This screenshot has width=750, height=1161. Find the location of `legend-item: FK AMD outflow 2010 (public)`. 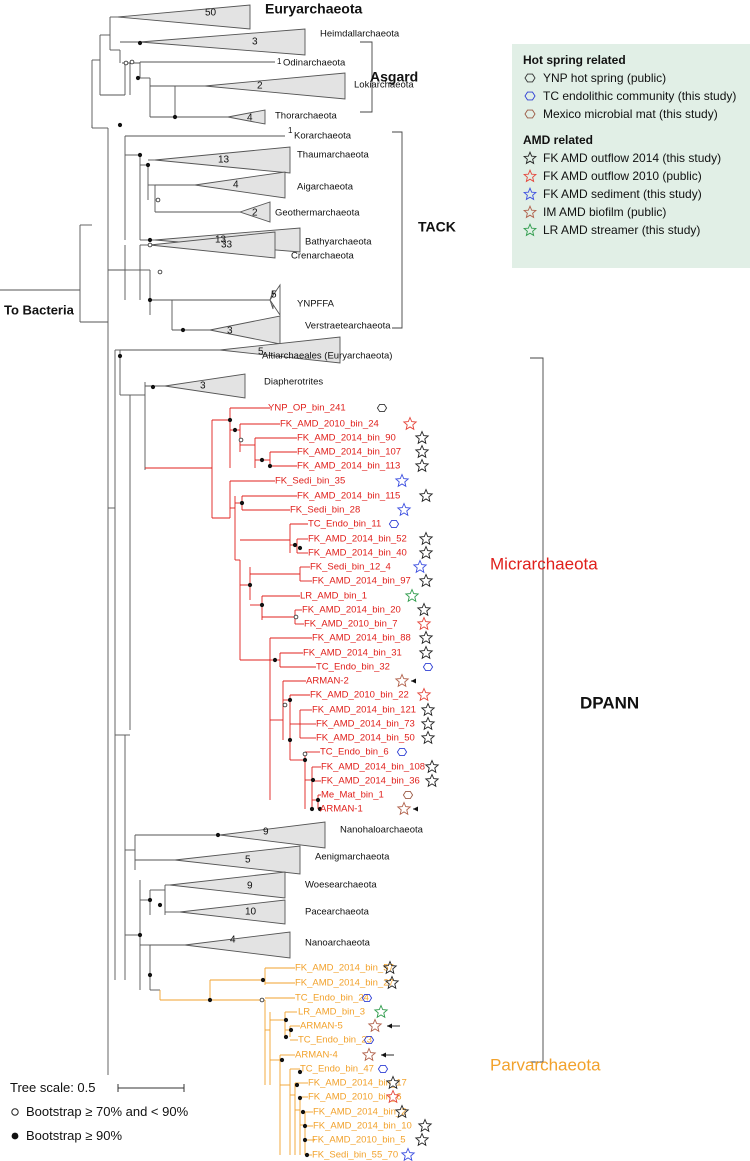

legend-item: FK AMD outflow 2010 (public) is located at coordinates (636, 176).